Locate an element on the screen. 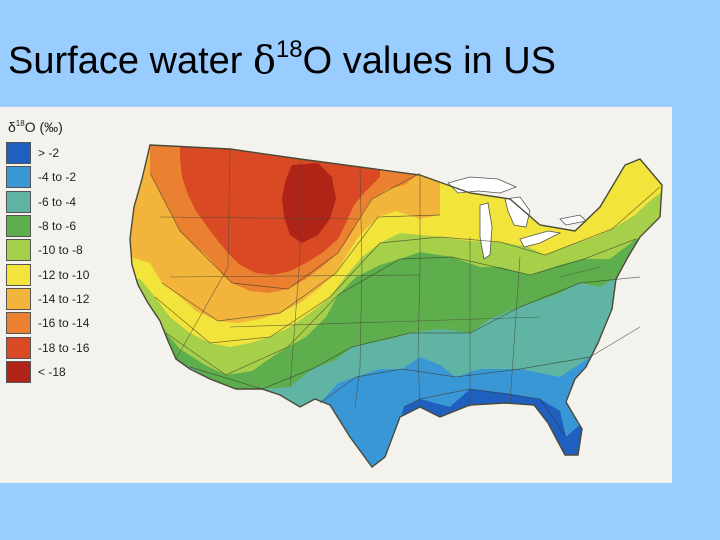  legend-label: < -18 is located at coordinates (52, 371).